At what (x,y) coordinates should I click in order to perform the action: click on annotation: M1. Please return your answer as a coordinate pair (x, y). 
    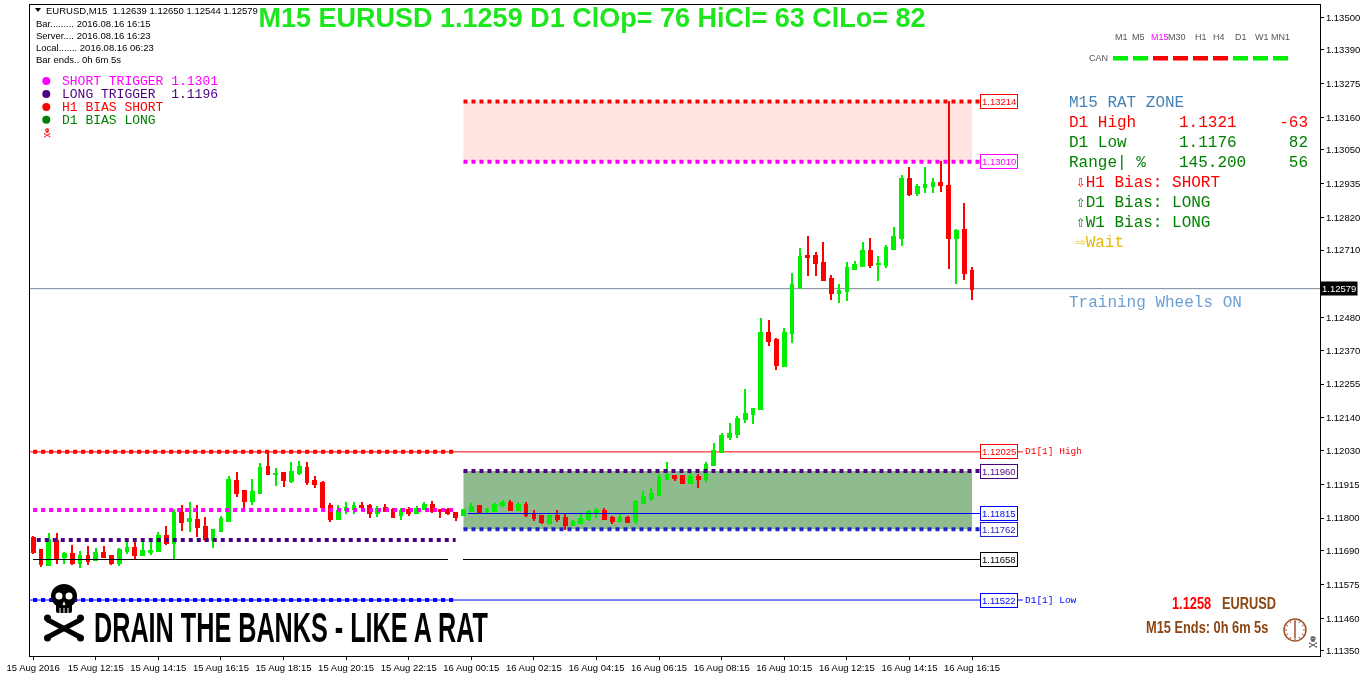
    Looking at the image, I should click on (1121, 36).